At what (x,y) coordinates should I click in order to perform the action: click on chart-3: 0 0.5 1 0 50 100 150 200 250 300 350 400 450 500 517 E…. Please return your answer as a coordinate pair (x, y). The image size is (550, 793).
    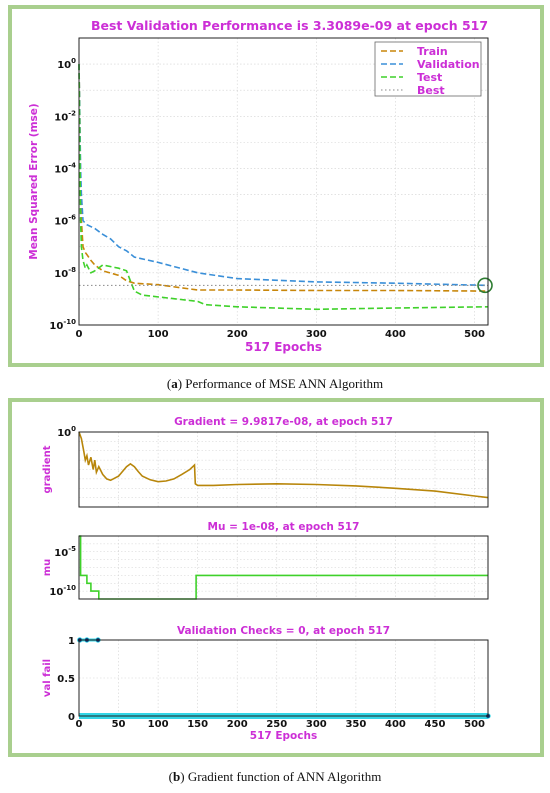
    Looking at the image, I should click on (266, 683).